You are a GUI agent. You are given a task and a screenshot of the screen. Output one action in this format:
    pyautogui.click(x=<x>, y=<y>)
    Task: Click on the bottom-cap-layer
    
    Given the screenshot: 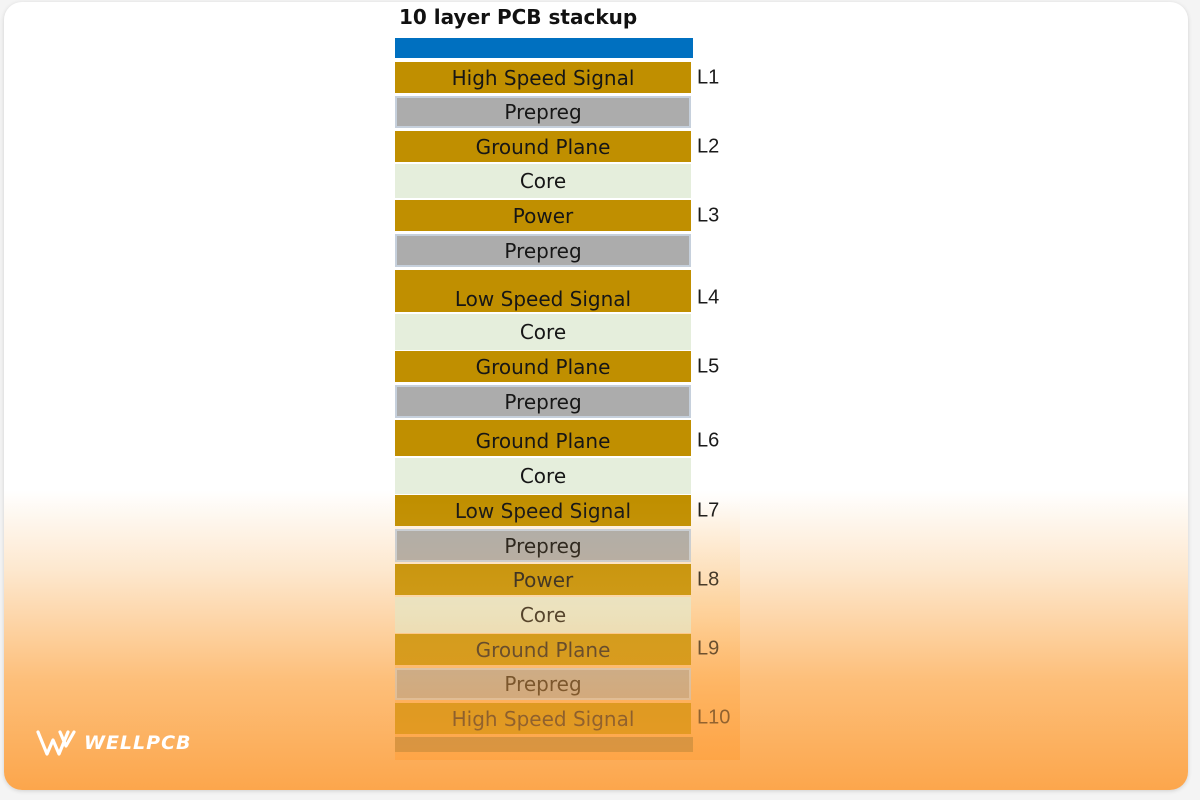 What is the action you would take?
    pyautogui.click(x=544, y=744)
    